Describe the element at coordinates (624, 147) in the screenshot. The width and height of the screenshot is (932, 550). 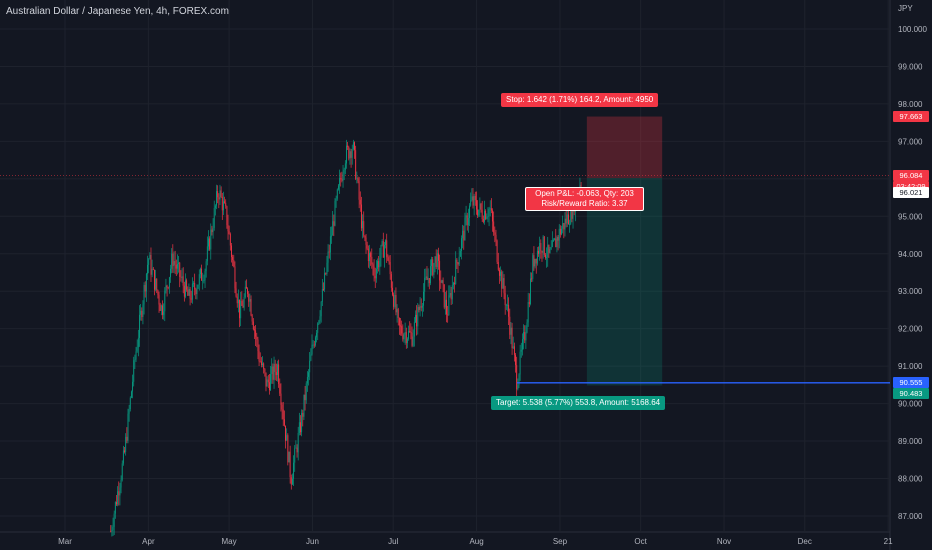
I see `stop-zone` at that location.